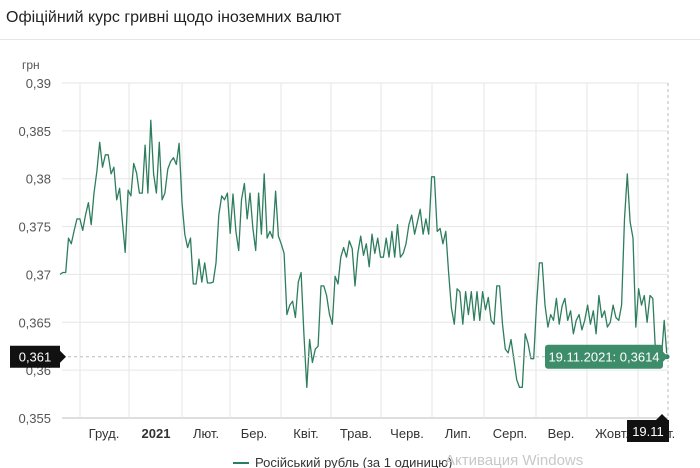 The image size is (700, 468). Describe the element at coordinates (306, 433) in the screenshot. I see `x-tick-label: Квіт.` at that location.